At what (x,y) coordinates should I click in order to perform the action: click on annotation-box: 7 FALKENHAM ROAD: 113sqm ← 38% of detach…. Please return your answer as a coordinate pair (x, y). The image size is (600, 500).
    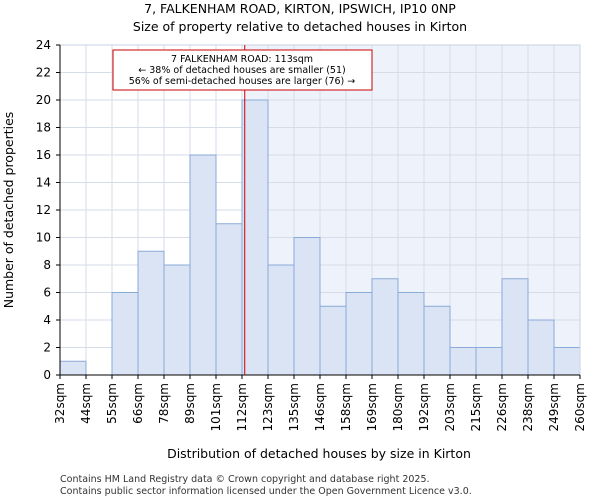
    Looking at the image, I should click on (242, 70).